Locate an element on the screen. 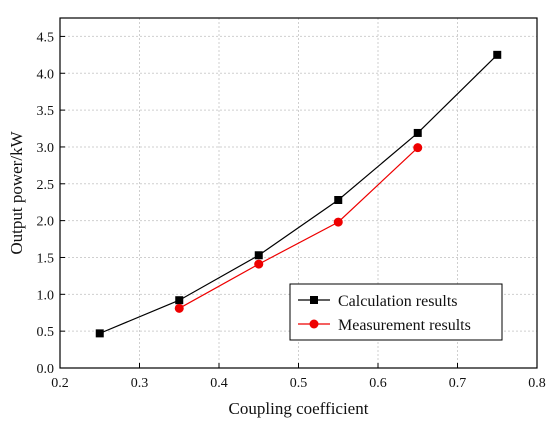 Image resolution: width=550 pixels, height=432 pixels. legend-entry: Calculation results is located at coordinates (378, 301).